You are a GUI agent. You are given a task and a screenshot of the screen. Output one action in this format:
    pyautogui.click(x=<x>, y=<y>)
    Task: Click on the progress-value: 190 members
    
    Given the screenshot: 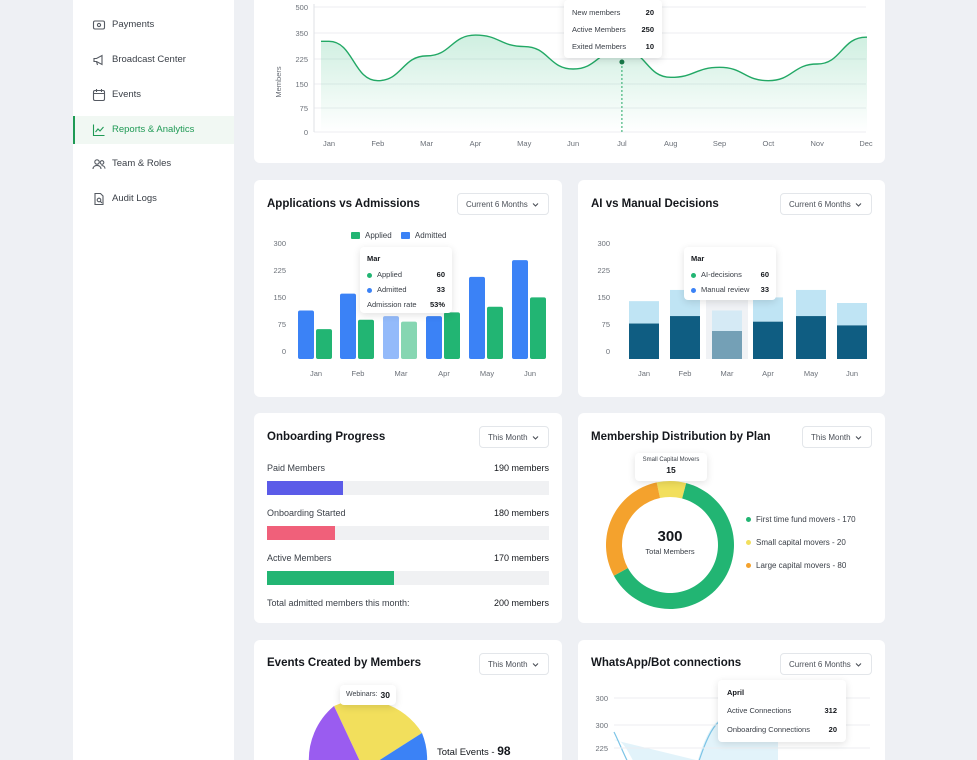 What is the action you would take?
    pyautogui.click(x=521, y=468)
    